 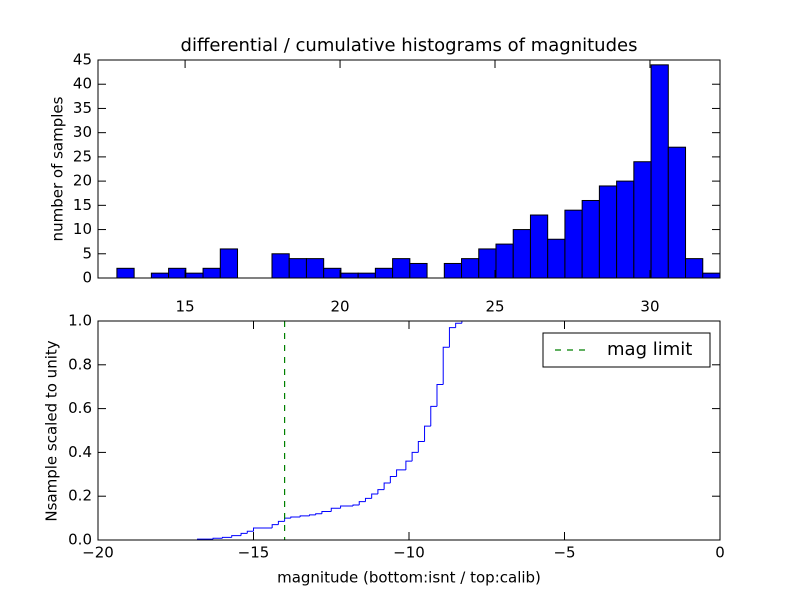 What do you see at coordinates (82, 84) in the screenshot?
I see `y-tick-label: 40` at bounding box center [82, 84].